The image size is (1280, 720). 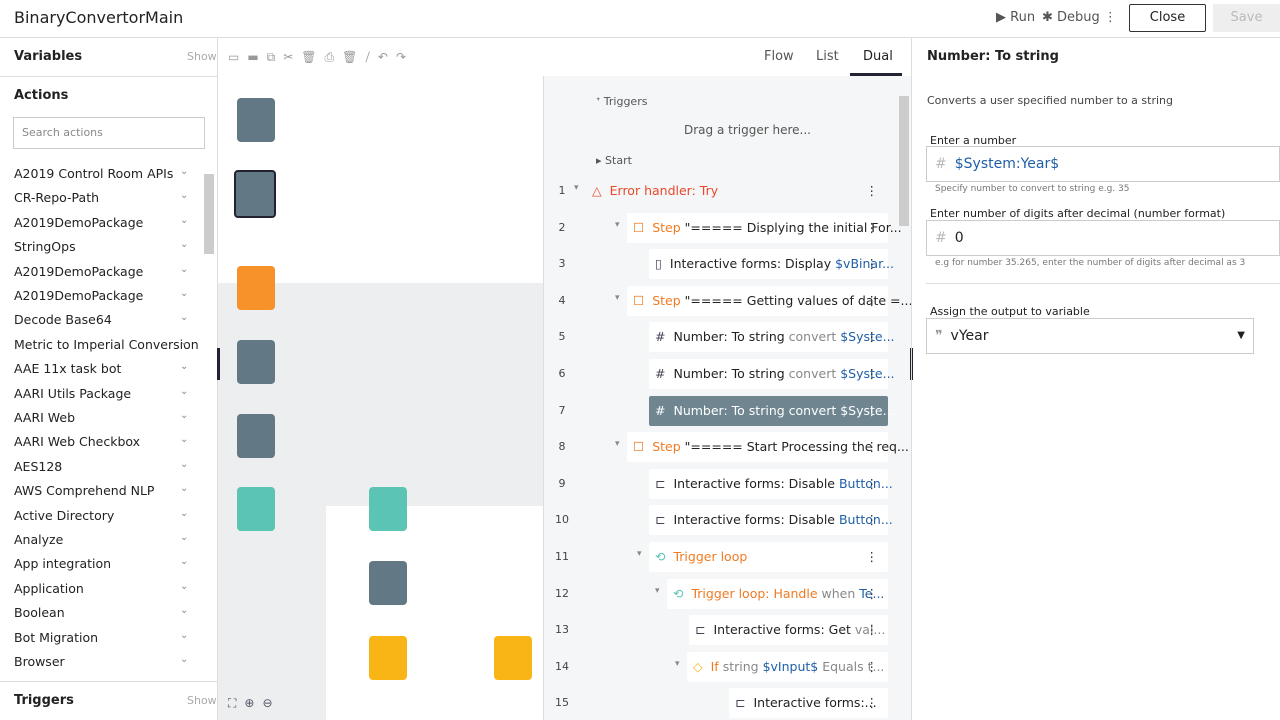 I want to click on action-item: AES128, so click(x=38, y=466).